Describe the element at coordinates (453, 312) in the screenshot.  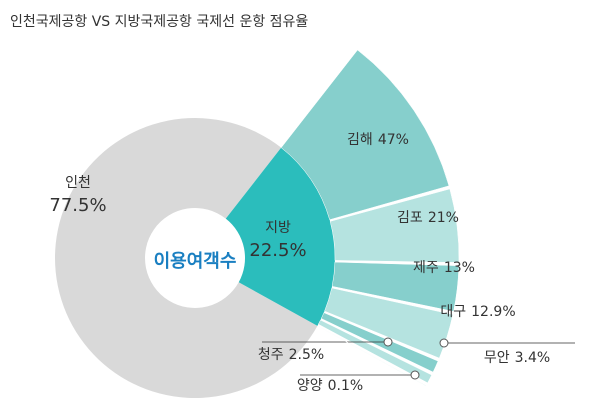
I see `label-name: 대구` at that location.